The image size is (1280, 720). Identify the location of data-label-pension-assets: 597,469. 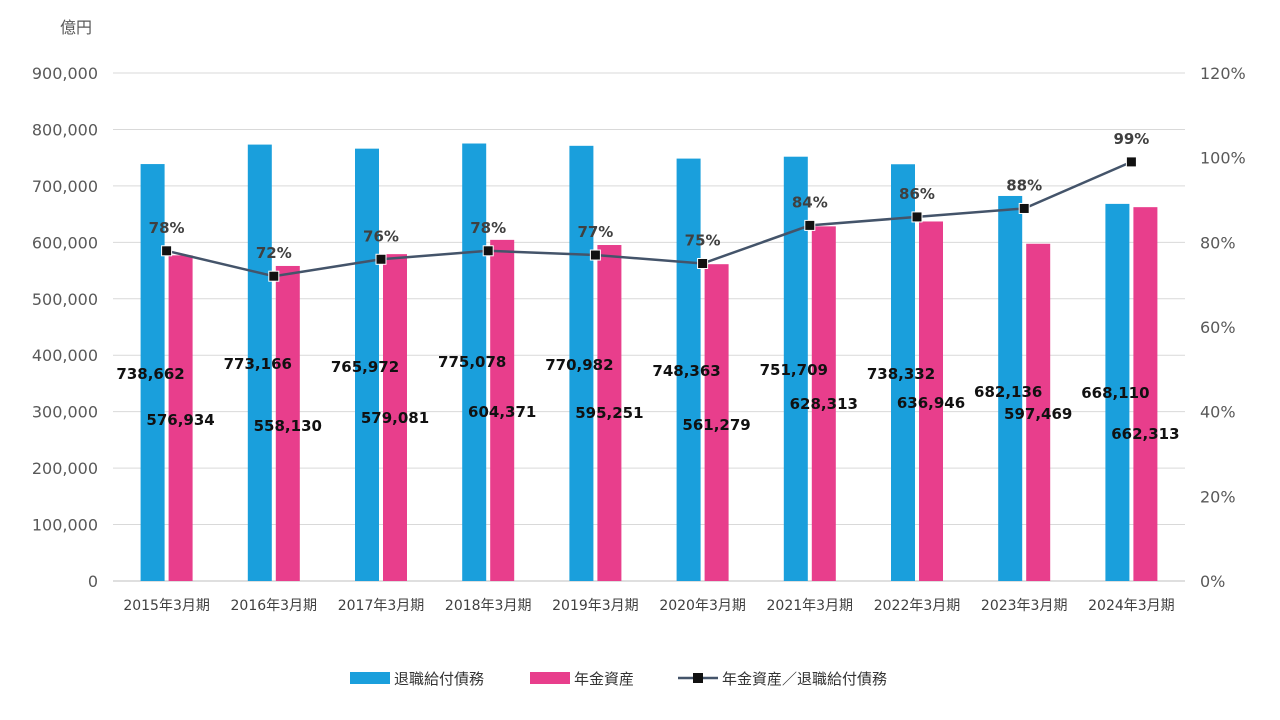
(1038, 414).